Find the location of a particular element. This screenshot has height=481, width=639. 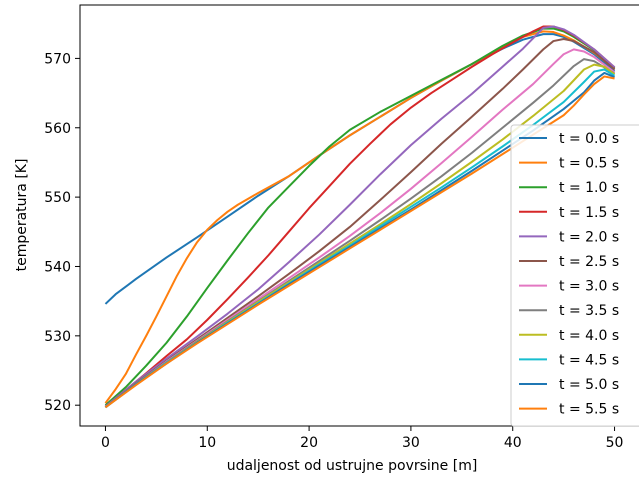

legend-label: t = 1.5 s is located at coordinates (589, 213).